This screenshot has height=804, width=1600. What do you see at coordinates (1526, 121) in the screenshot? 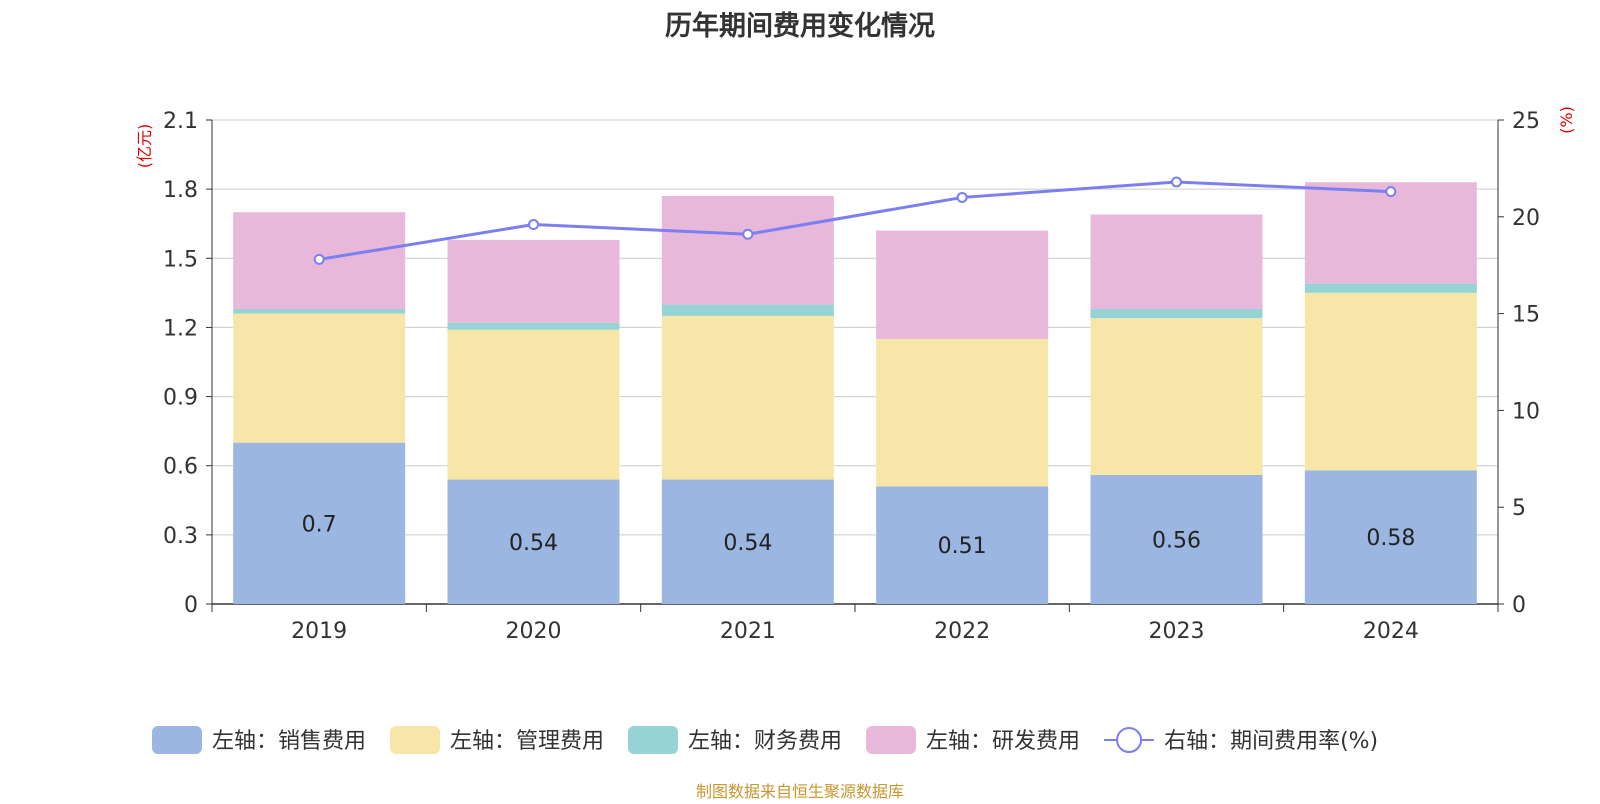
I see `y-right-tick-label: 25` at bounding box center [1526, 121].